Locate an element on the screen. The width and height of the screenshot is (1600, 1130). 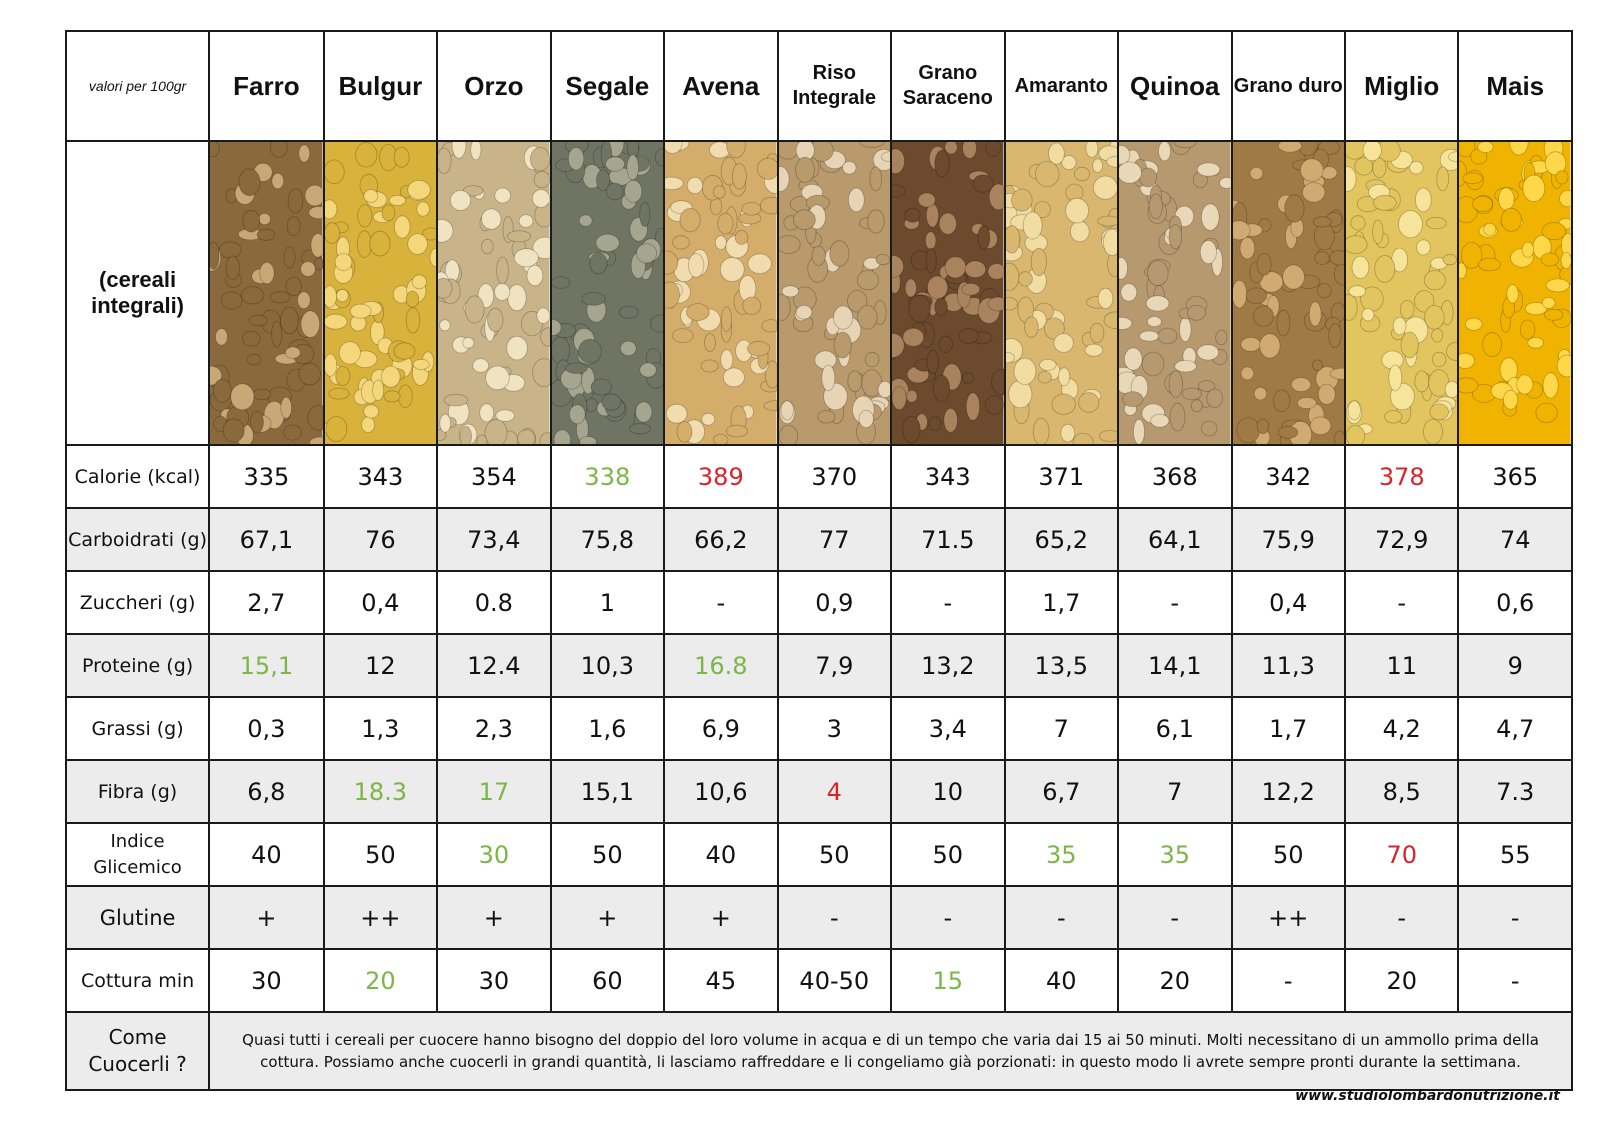
row-label: Glutine is located at coordinates (137, 917).